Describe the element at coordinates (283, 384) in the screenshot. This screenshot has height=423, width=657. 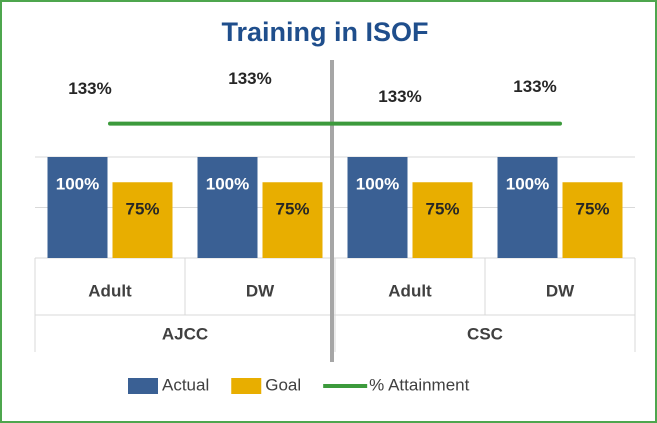
I see `legend-label: Goal` at that location.